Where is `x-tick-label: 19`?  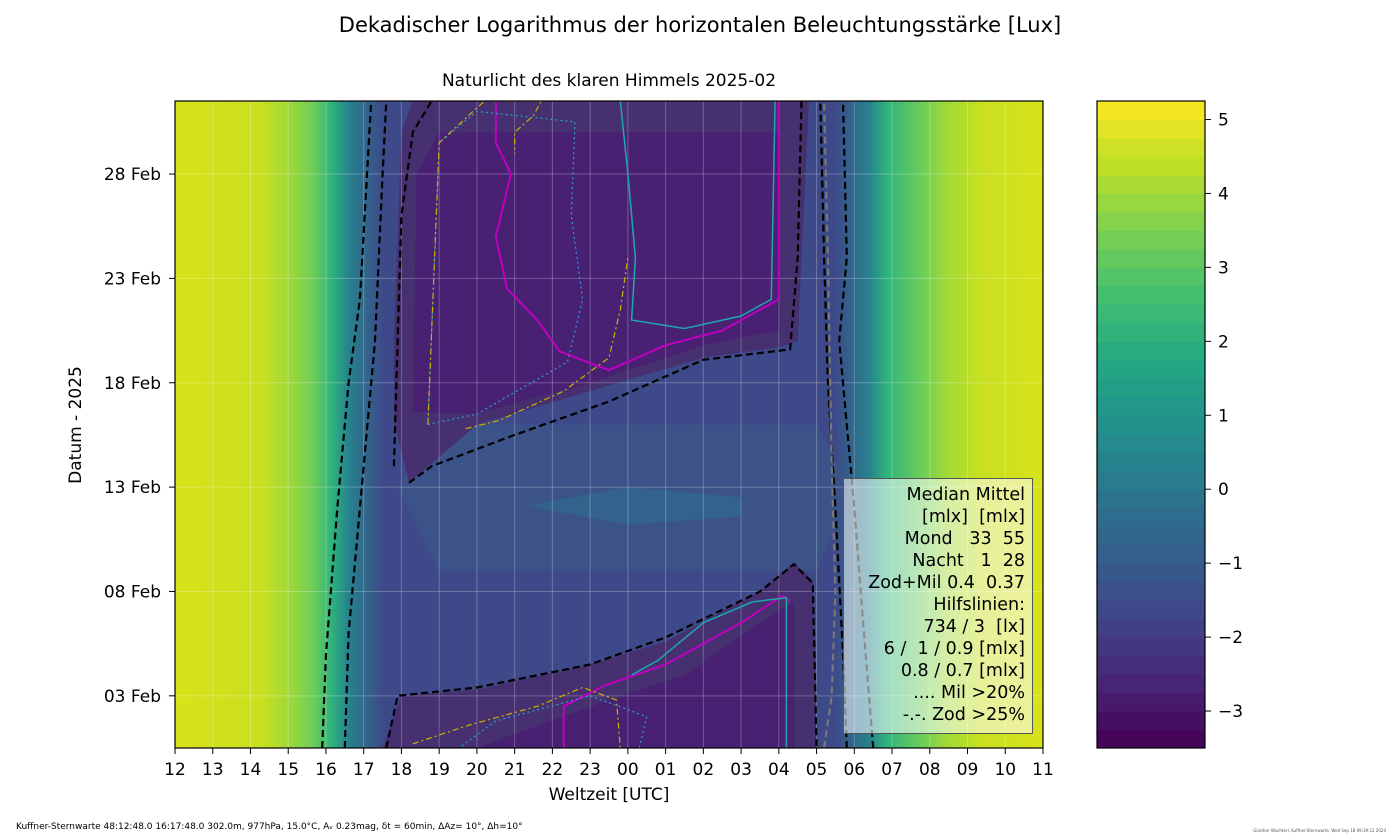 x-tick-label: 19 is located at coordinates (439, 770).